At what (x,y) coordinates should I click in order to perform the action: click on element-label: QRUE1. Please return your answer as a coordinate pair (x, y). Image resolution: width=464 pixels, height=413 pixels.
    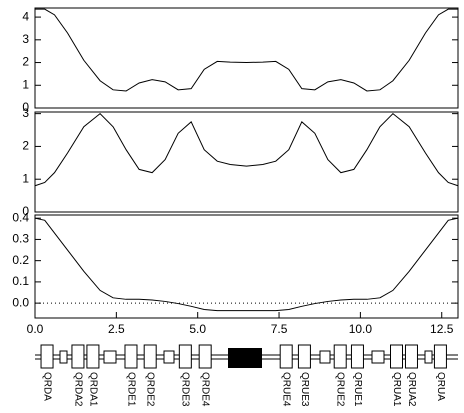
    Looking at the image, I should click on (357, 389).